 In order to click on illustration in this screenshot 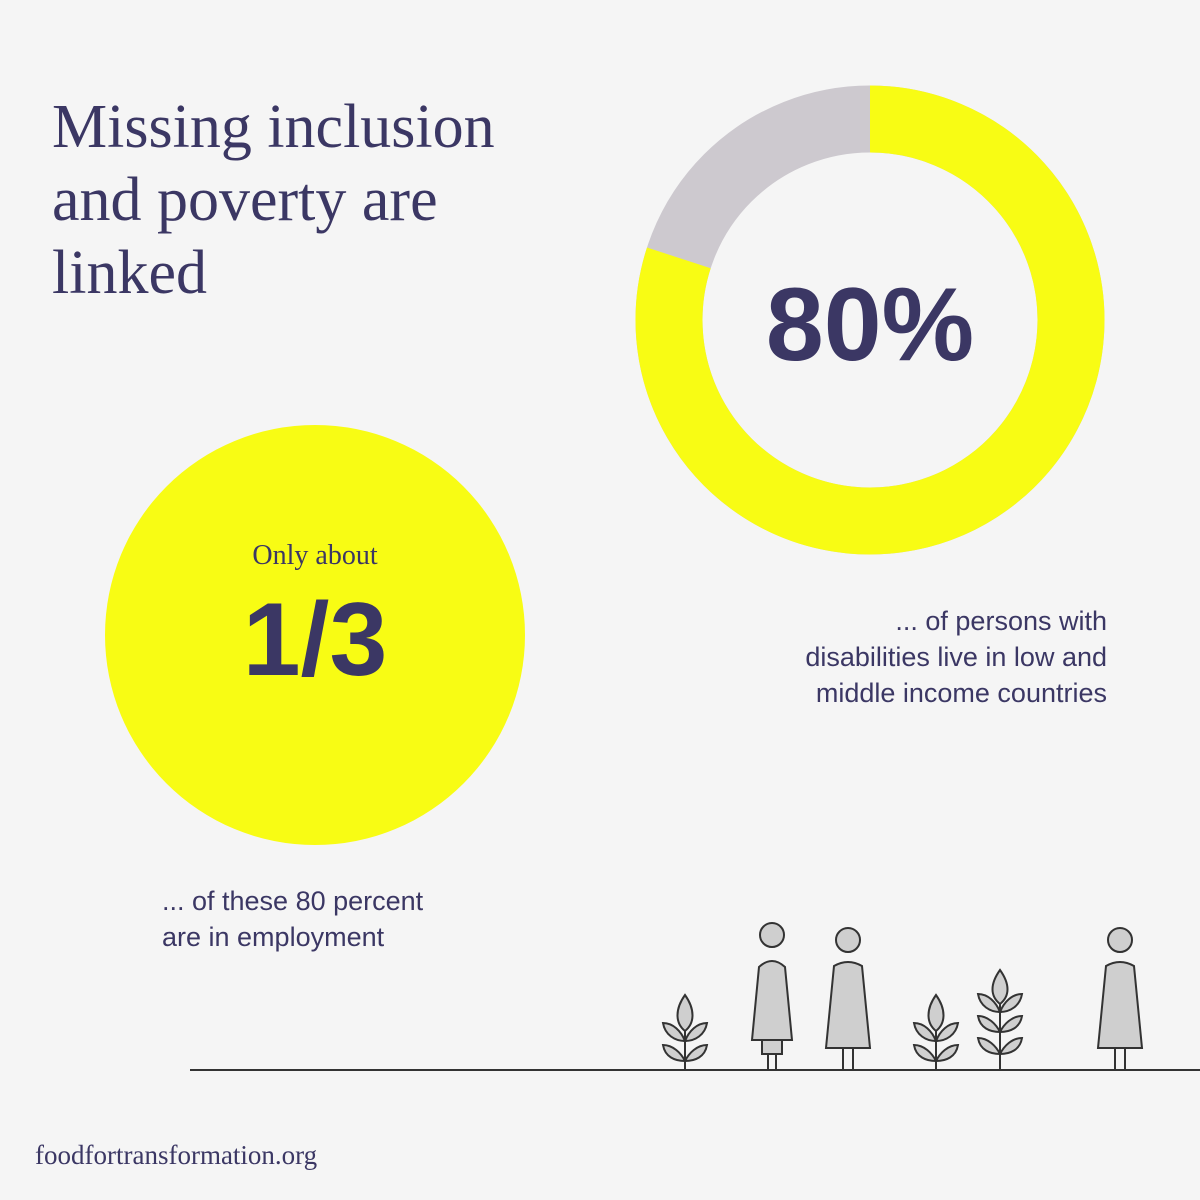, I will do `click(902, 996)`.